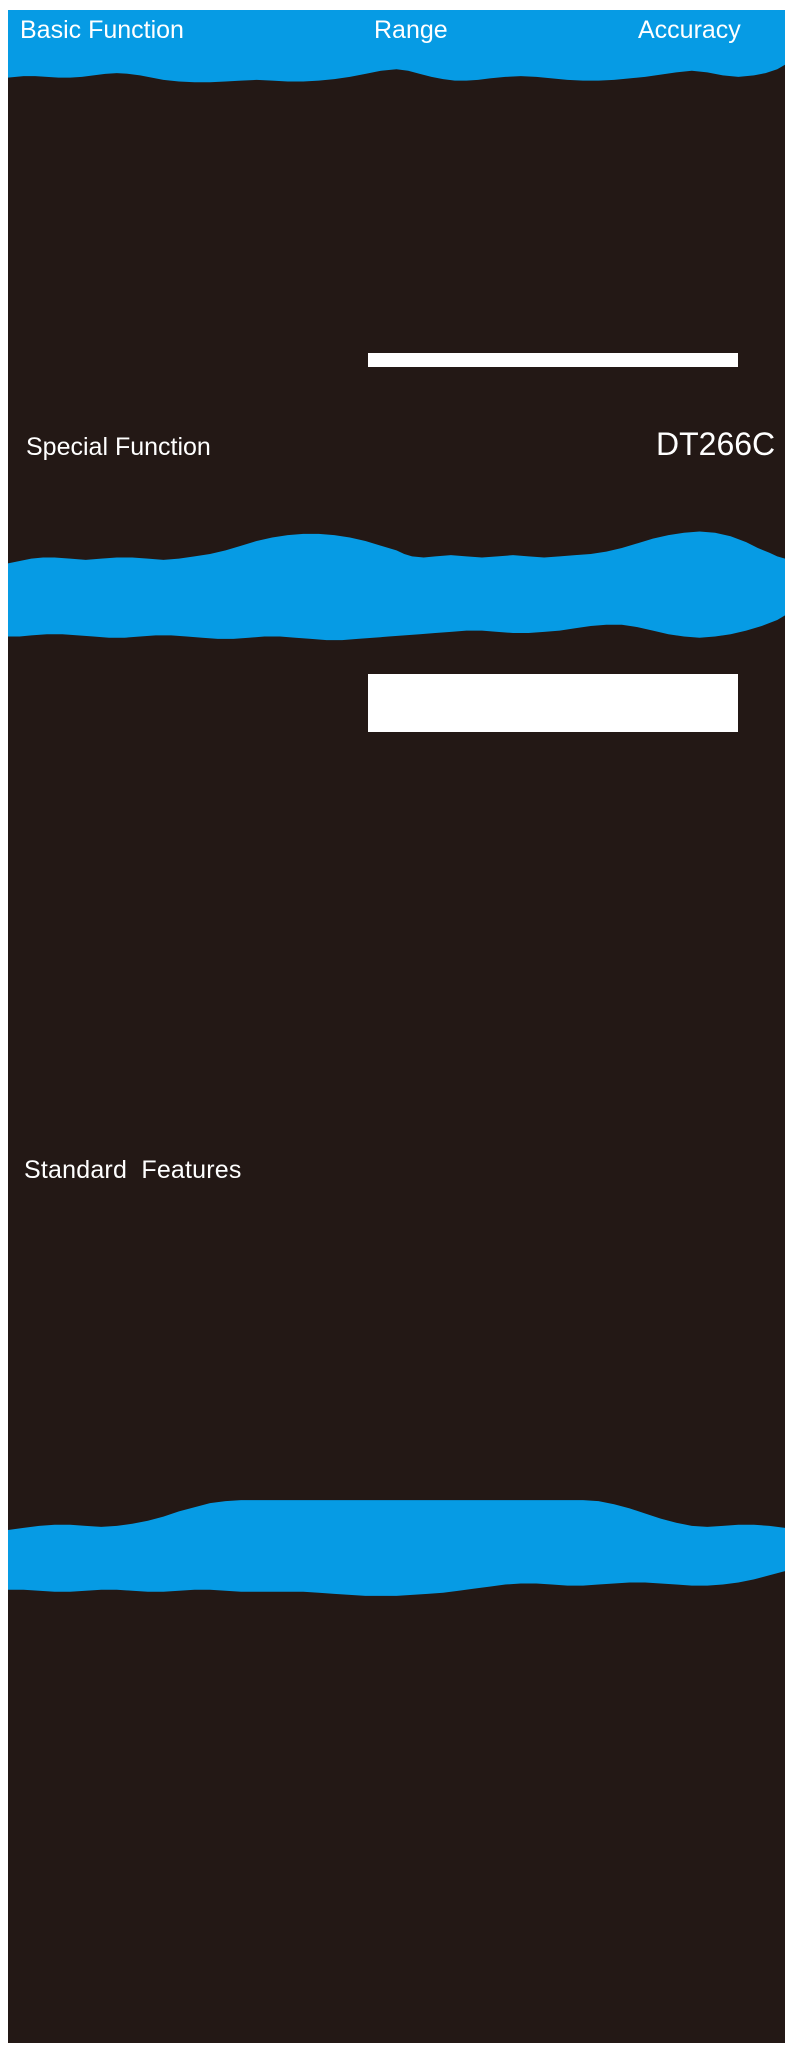  I want to click on blank-bar-thin, so click(553, 360).